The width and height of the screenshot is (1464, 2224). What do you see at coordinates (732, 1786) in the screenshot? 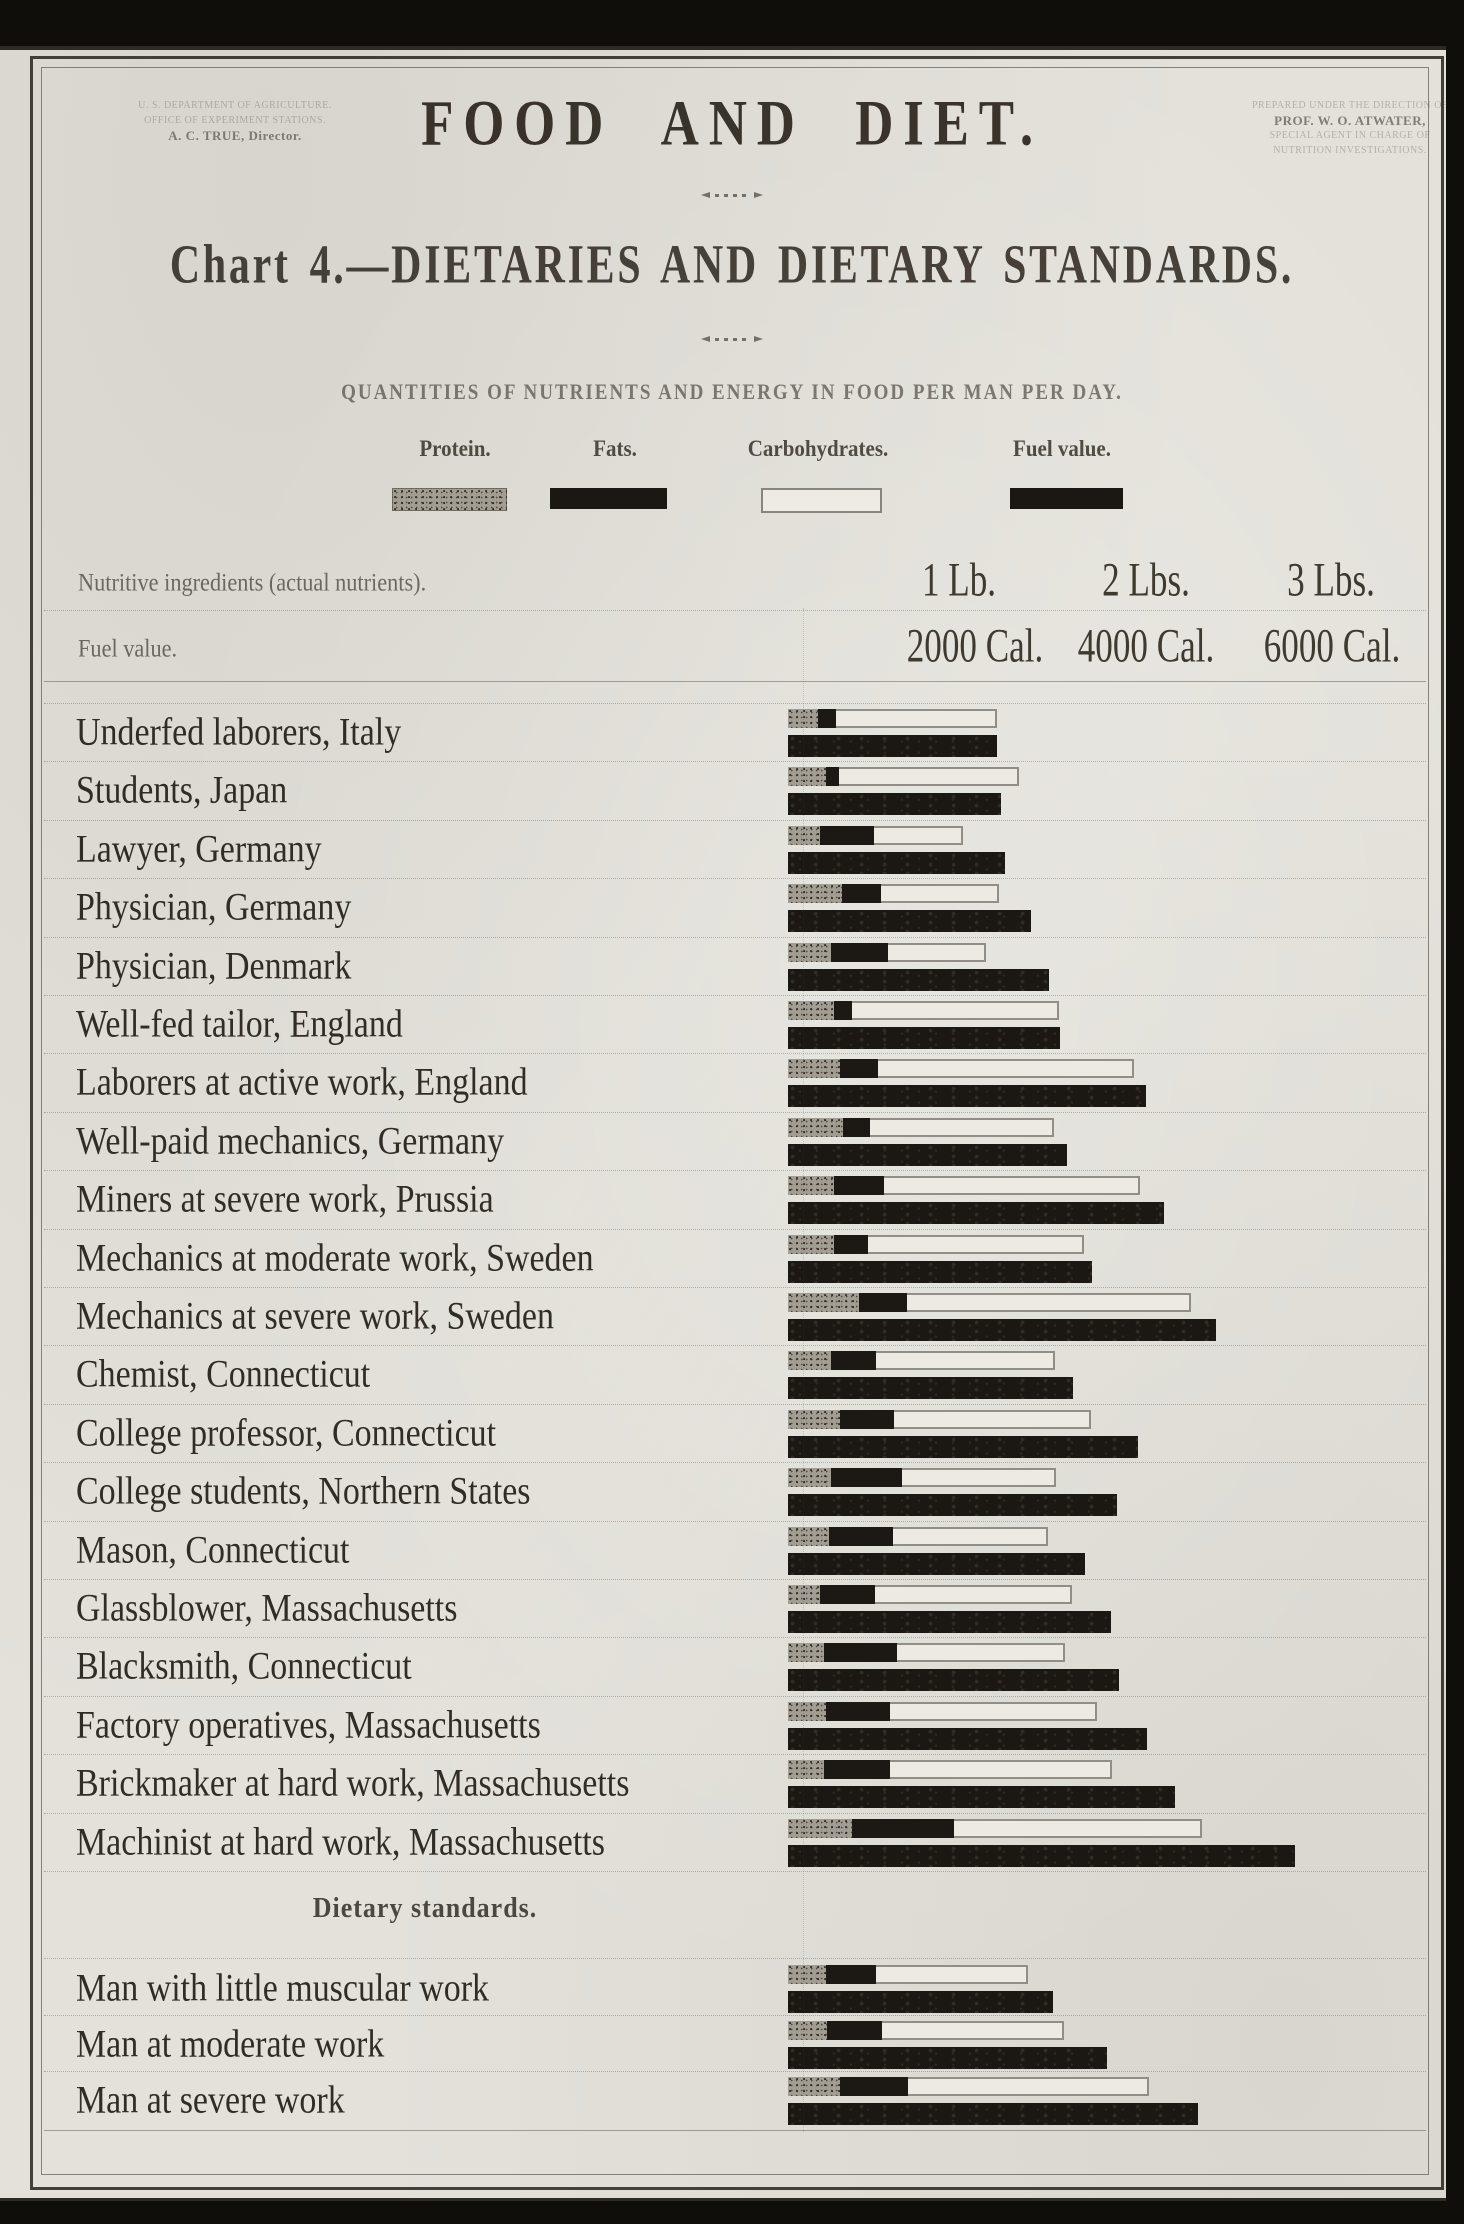
I see `chart-row: Brickmaker at hard work, Massachusetts` at bounding box center [732, 1786].